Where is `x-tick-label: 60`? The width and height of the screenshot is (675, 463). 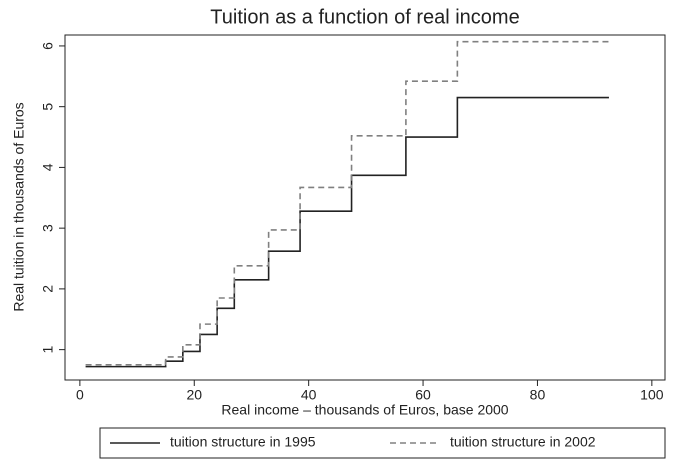
x-tick-label: 60 is located at coordinates (423, 395).